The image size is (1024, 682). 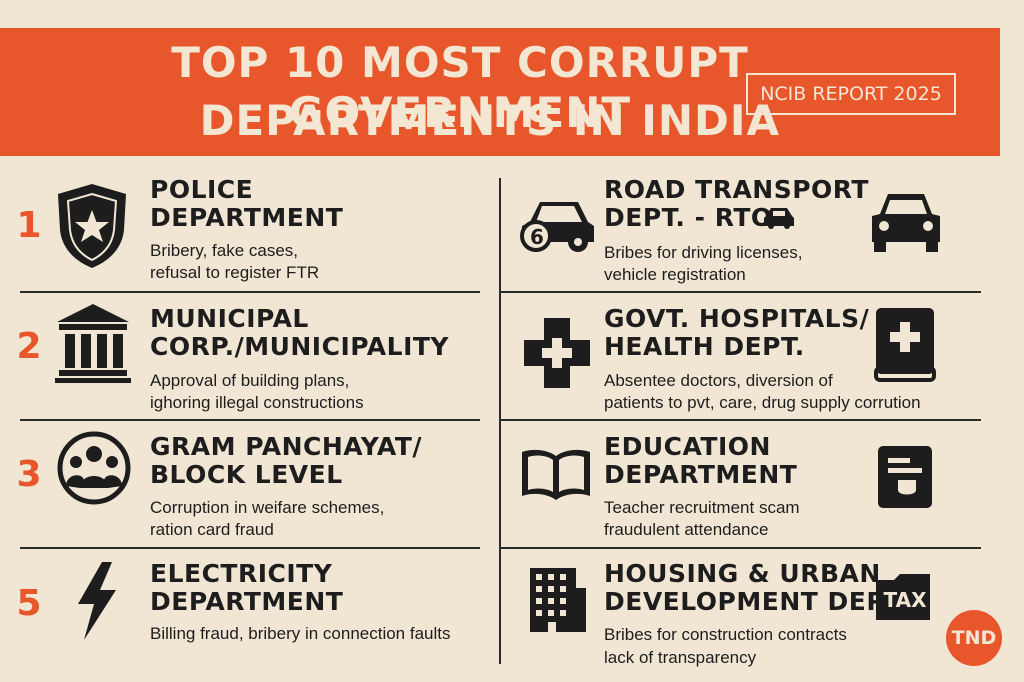 What do you see at coordinates (460, 87) in the screenshot?
I see `page-title-line1: TOP 10 MOST CORRUPT GOVERNMENT` at bounding box center [460, 87].